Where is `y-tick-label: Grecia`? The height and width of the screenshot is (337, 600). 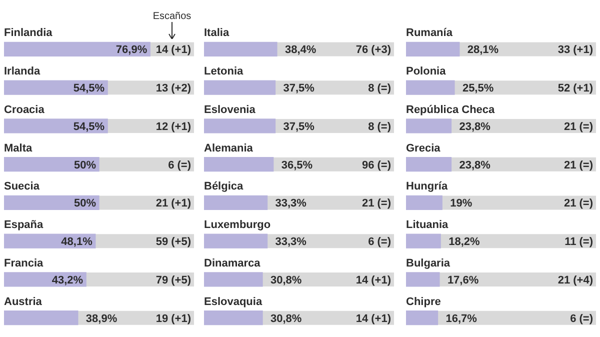
y-tick-label: Grecia is located at coordinates (424, 148).